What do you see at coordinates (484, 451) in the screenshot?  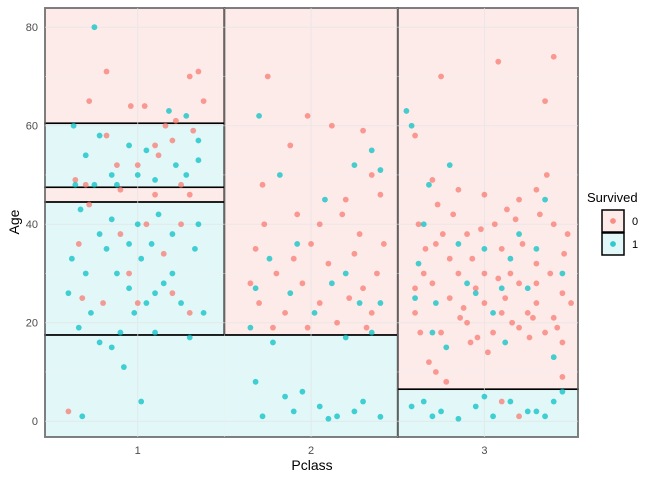 I see `x-tick-label: 3` at bounding box center [484, 451].